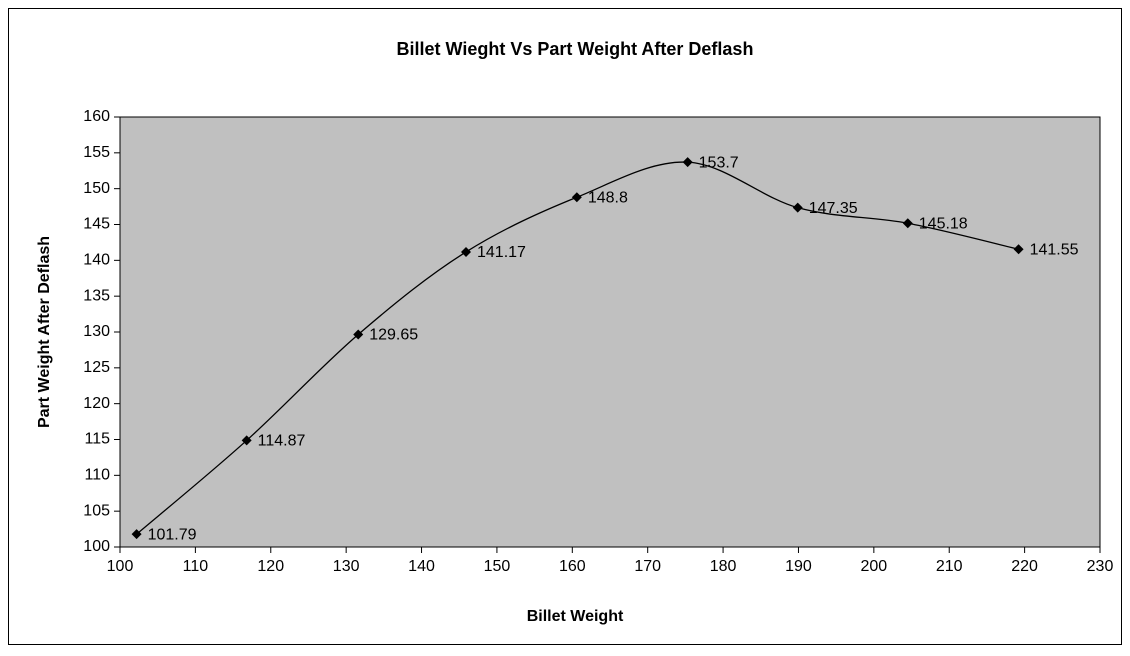 Image resolution: width=1130 pixels, height=656 pixels. Describe the element at coordinates (96, 116) in the screenshot. I see `y-tick-label: 160` at that location.